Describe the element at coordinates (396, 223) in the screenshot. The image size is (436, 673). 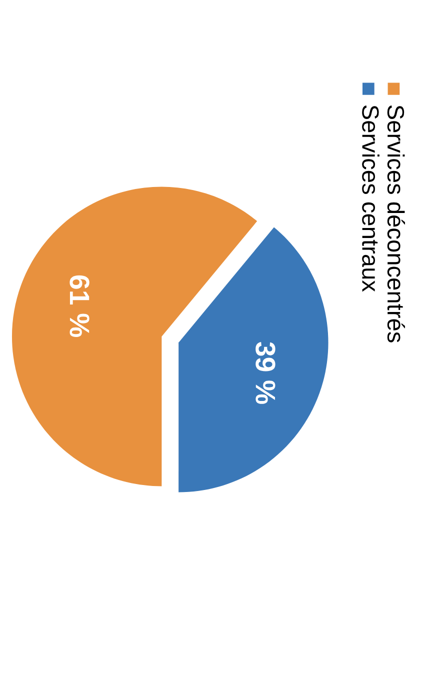
I see `legend-label: Services déconcentrés` at that location.